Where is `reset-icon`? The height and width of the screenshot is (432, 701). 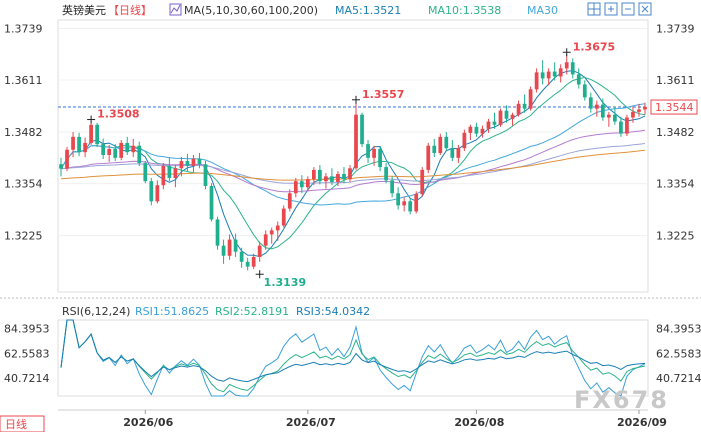
reset-icon is located at coordinates (645, 9).